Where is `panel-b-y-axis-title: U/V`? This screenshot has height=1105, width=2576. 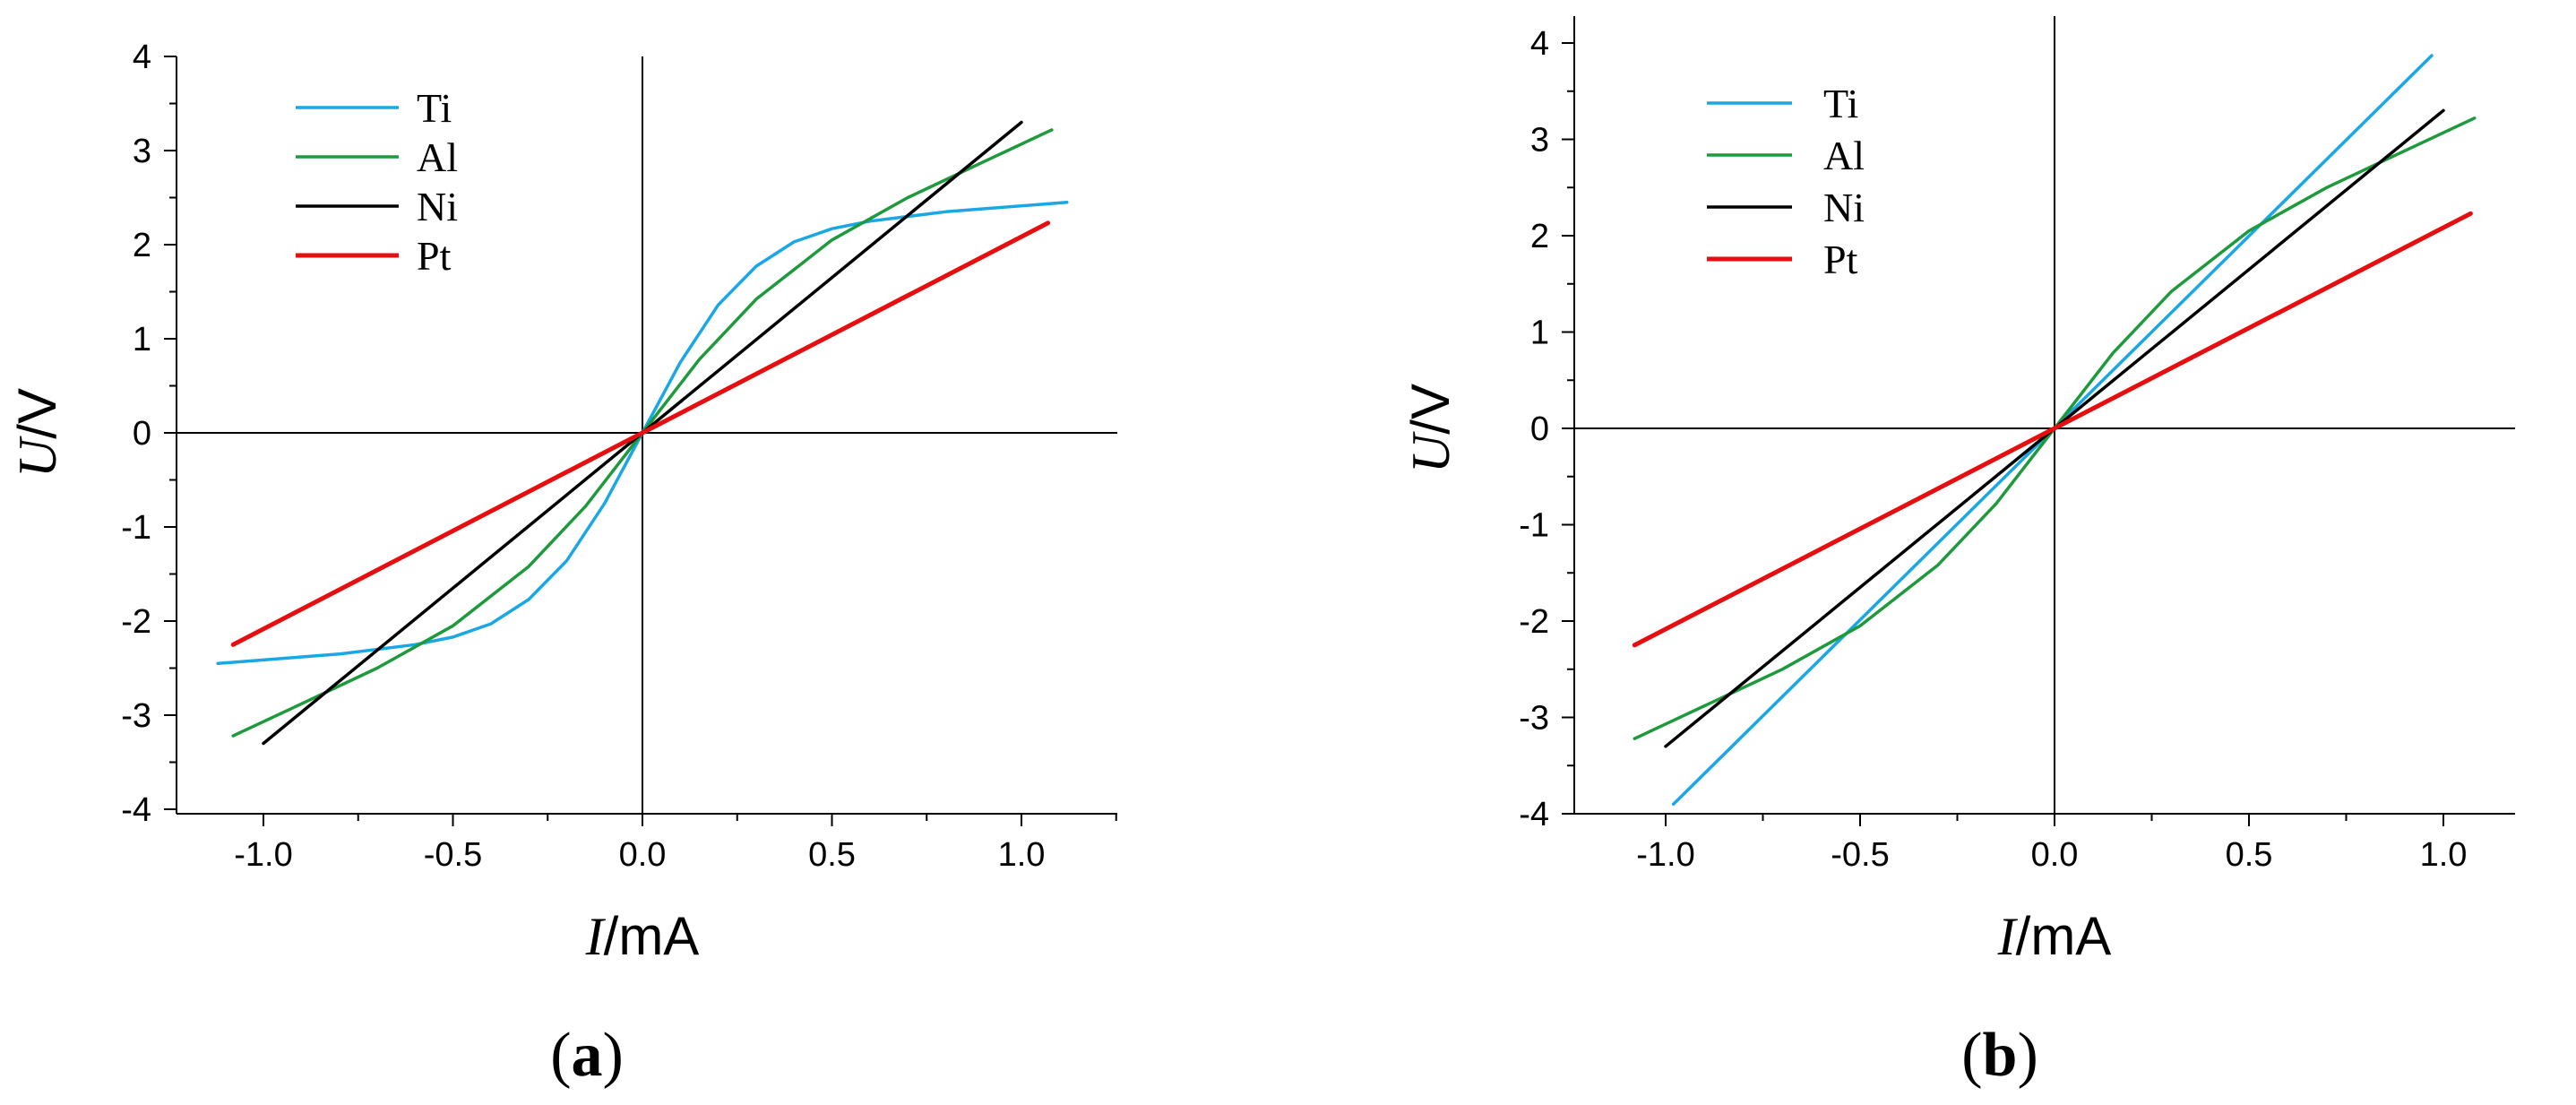
panel-b-y-axis-title: U/V is located at coordinates (1430, 428).